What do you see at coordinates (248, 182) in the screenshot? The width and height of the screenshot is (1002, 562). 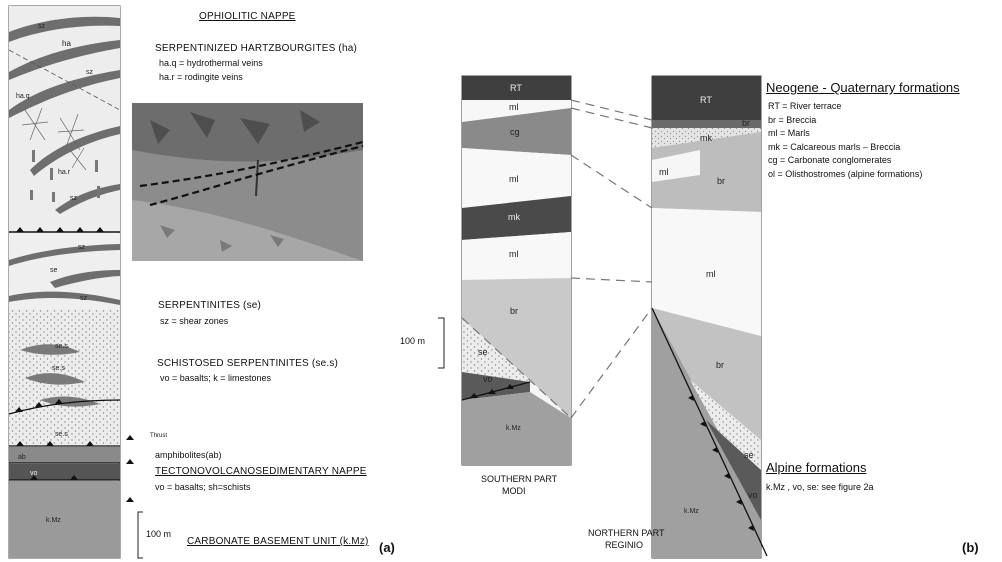 I see `outcrop-photo` at bounding box center [248, 182].